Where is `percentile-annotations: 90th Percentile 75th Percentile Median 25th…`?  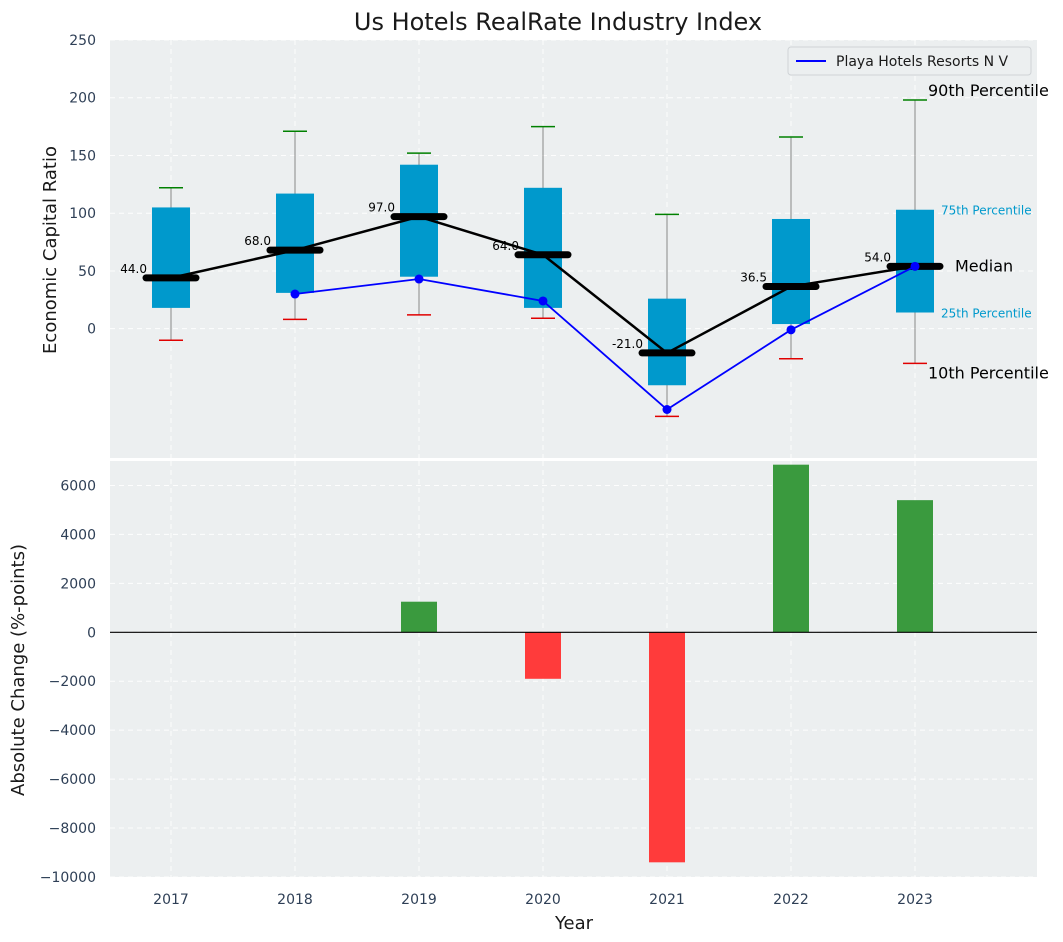 percentile-annotations: 90th Percentile 75th Percentile Median 25th… is located at coordinates (988, 231).